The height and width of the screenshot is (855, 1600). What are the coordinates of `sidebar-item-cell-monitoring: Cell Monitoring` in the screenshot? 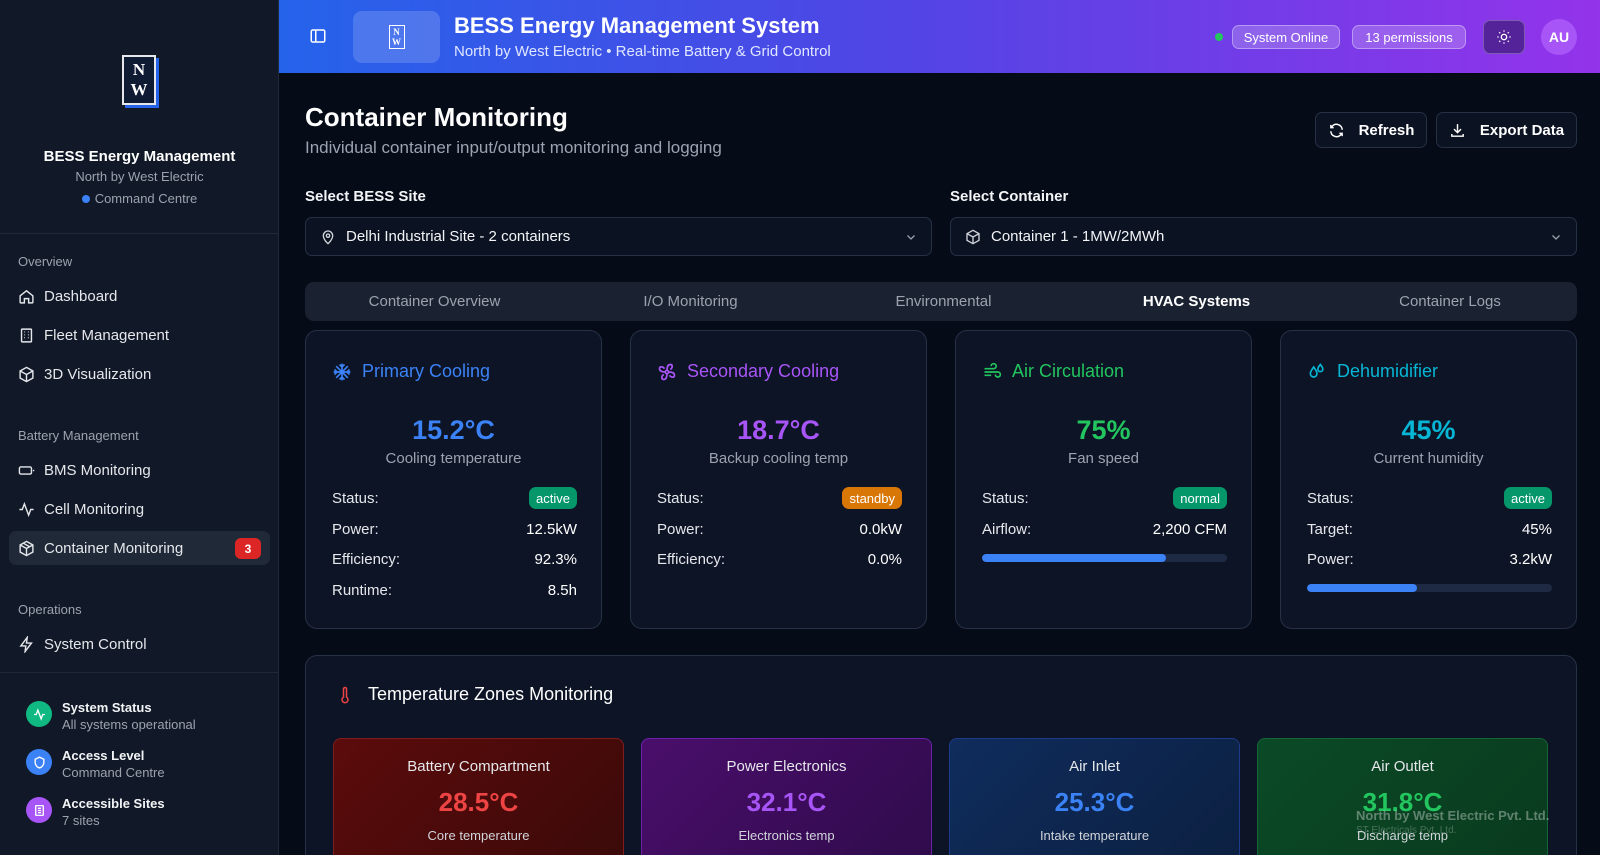 It's located at (139, 509).